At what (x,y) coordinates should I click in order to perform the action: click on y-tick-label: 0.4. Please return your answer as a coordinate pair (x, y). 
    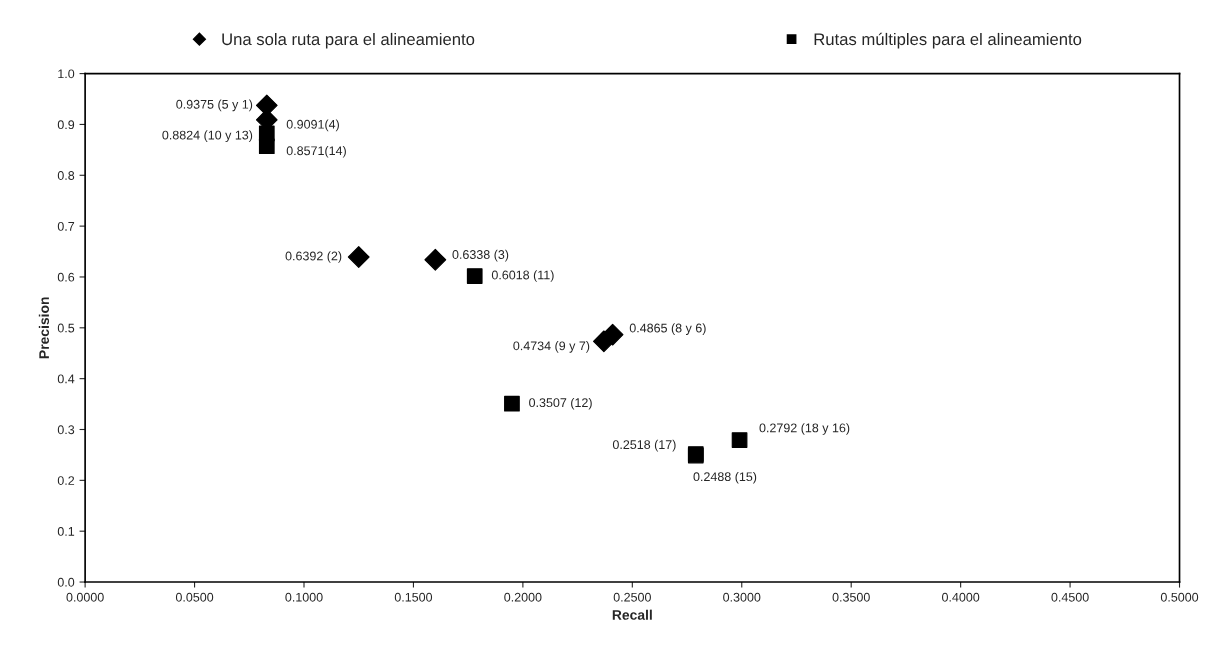
    Looking at the image, I should click on (66, 379).